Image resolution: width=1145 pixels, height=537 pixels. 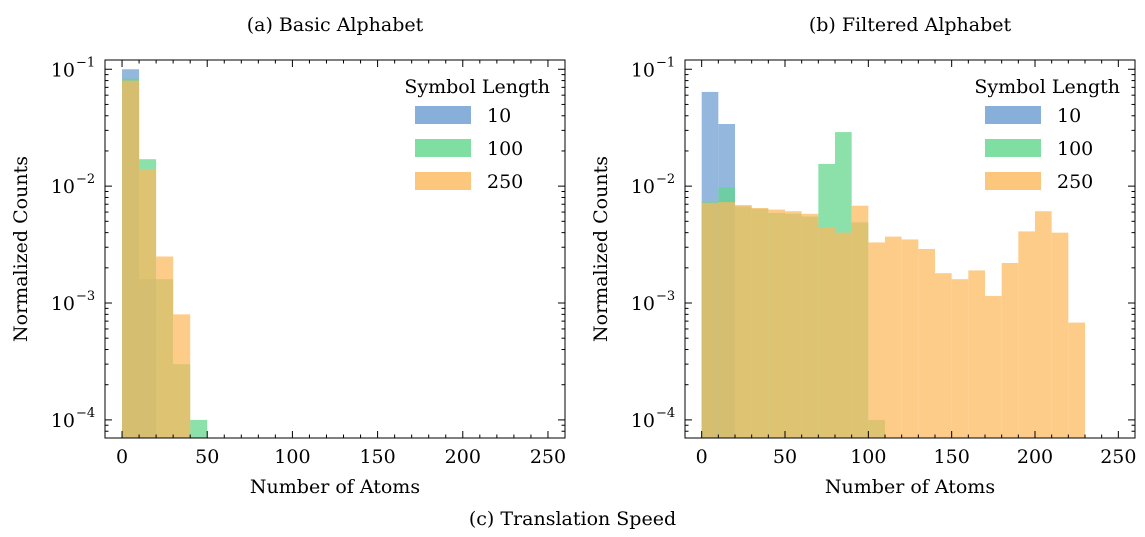 What do you see at coordinates (165, 254) in the screenshot?
I see `histogram-bars` at bounding box center [165, 254].